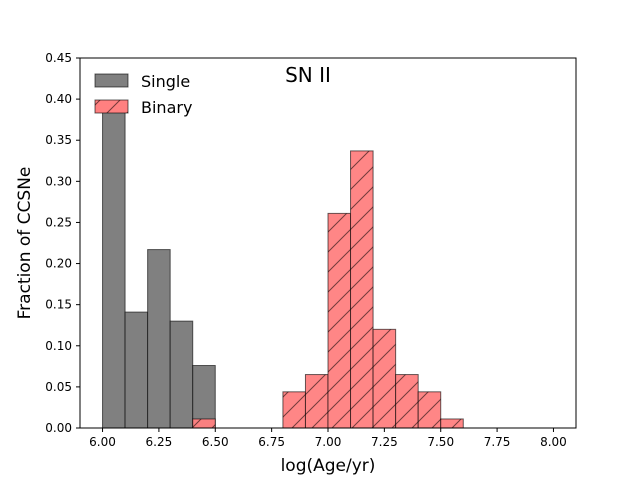 The width and height of the screenshot is (640, 480). Describe the element at coordinates (553, 442) in the screenshot. I see `x-tick-label: 8.00` at that location.